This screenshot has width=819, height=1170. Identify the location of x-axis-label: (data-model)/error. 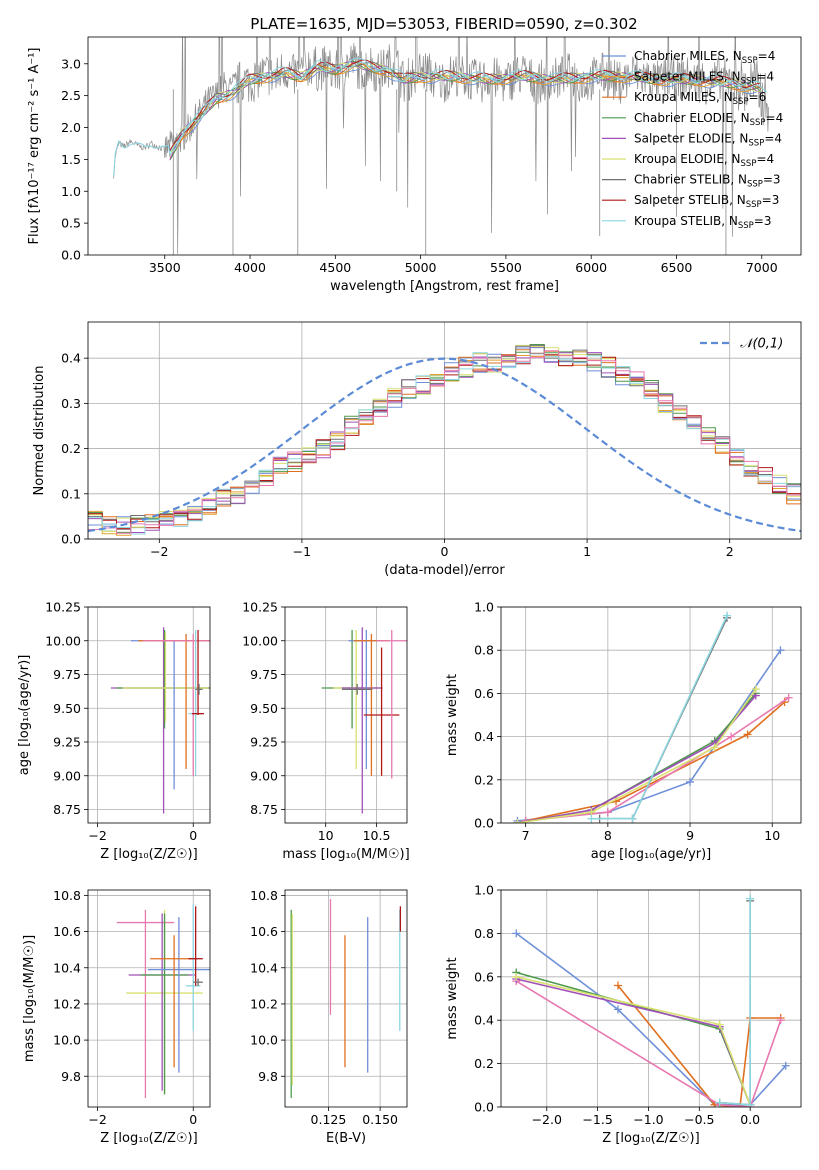
(444, 570).